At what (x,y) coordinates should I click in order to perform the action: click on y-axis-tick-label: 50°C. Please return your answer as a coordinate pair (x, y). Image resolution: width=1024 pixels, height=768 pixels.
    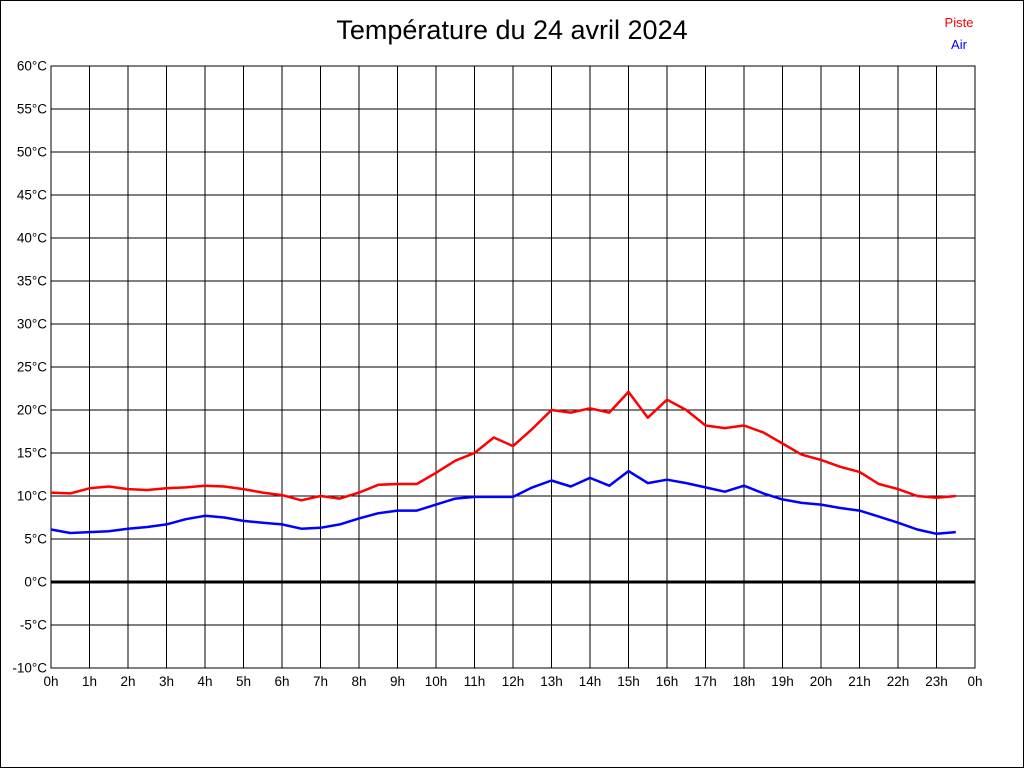
    Looking at the image, I should click on (32, 152).